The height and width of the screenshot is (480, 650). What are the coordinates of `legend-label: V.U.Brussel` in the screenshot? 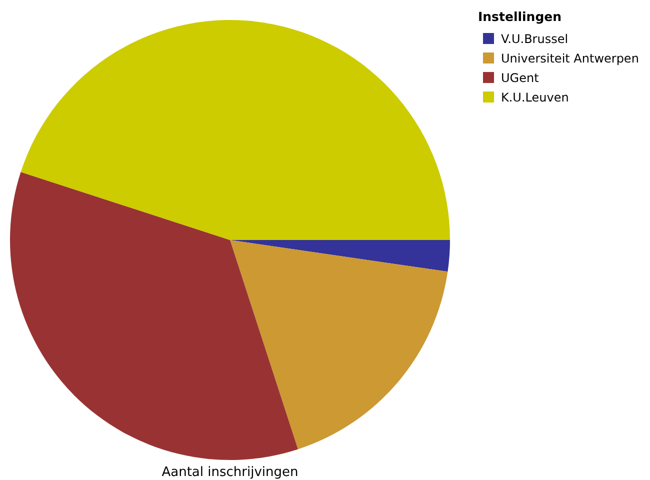 It's located at (534, 39).